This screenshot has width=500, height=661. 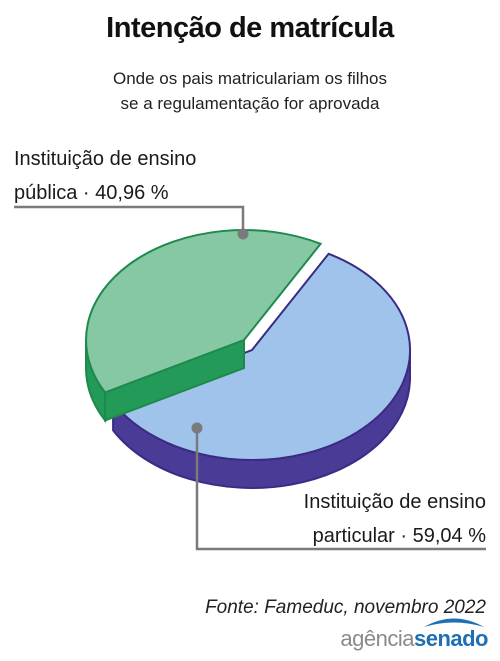 What do you see at coordinates (250, 28) in the screenshot?
I see `chart-title: Intenção de matrícula` at bounding box center [250, 28].